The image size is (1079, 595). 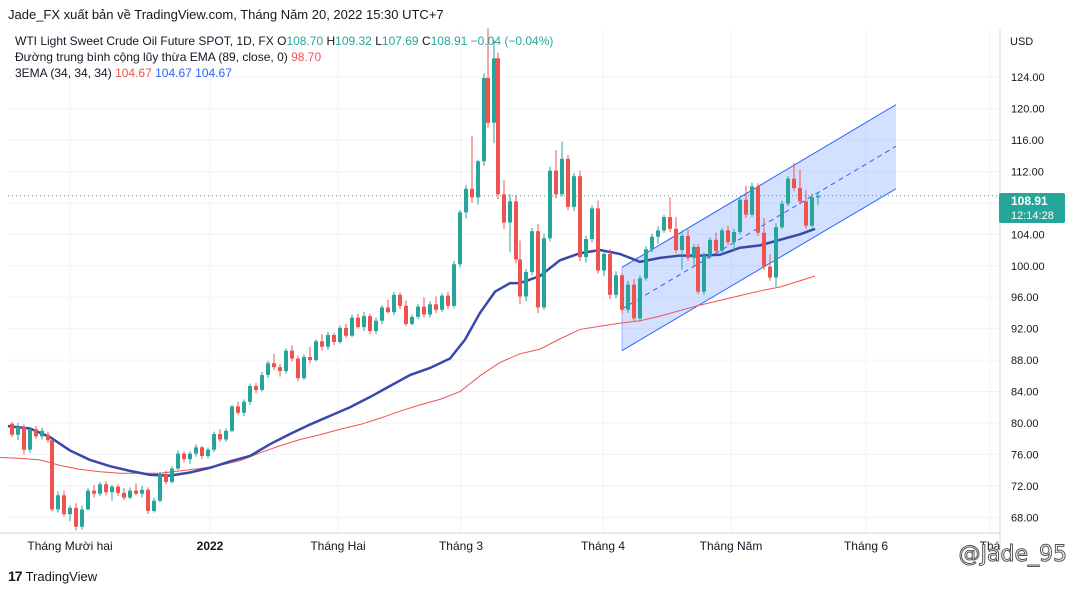 I want to click on legend-o-value: 108.70, so click(x=305, y=41).